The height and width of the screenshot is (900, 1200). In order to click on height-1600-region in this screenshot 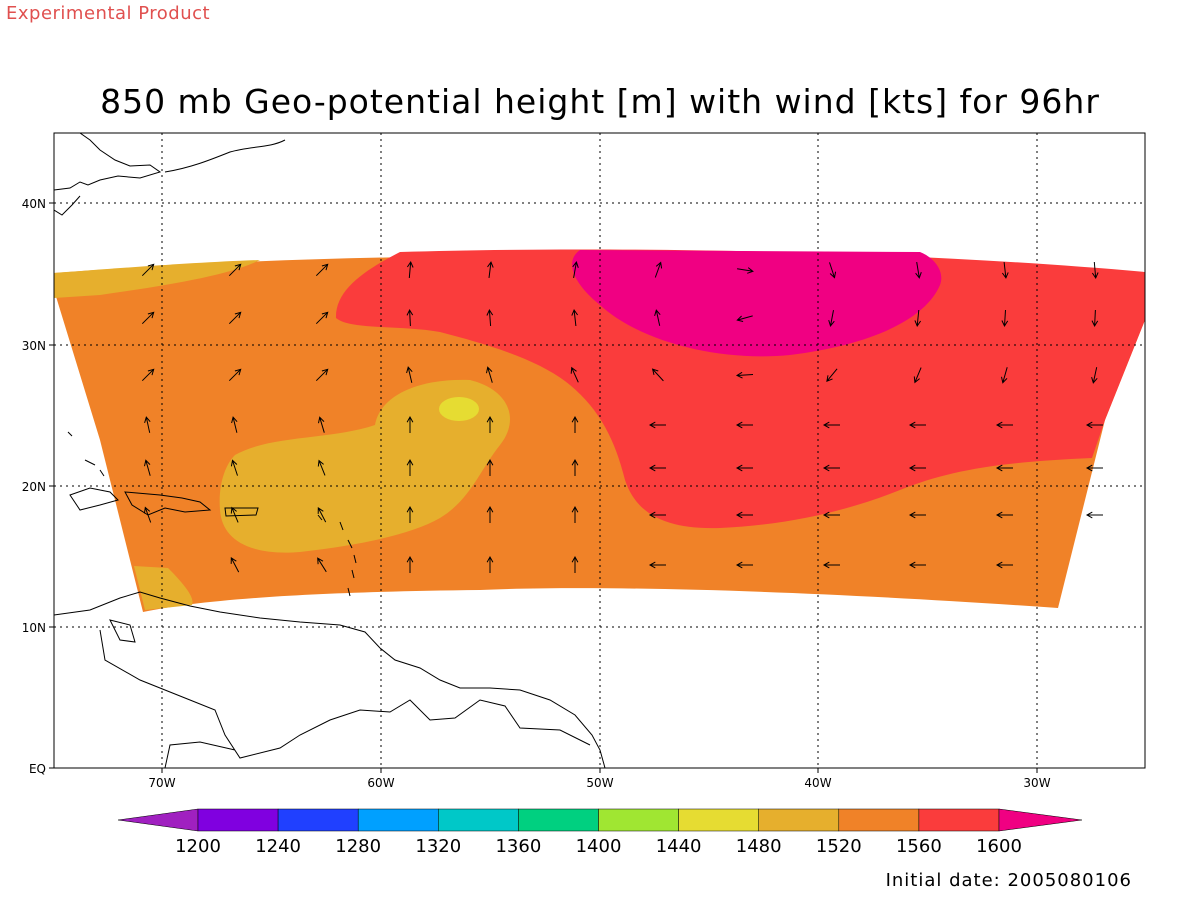, I will do `click(757, 303)`.